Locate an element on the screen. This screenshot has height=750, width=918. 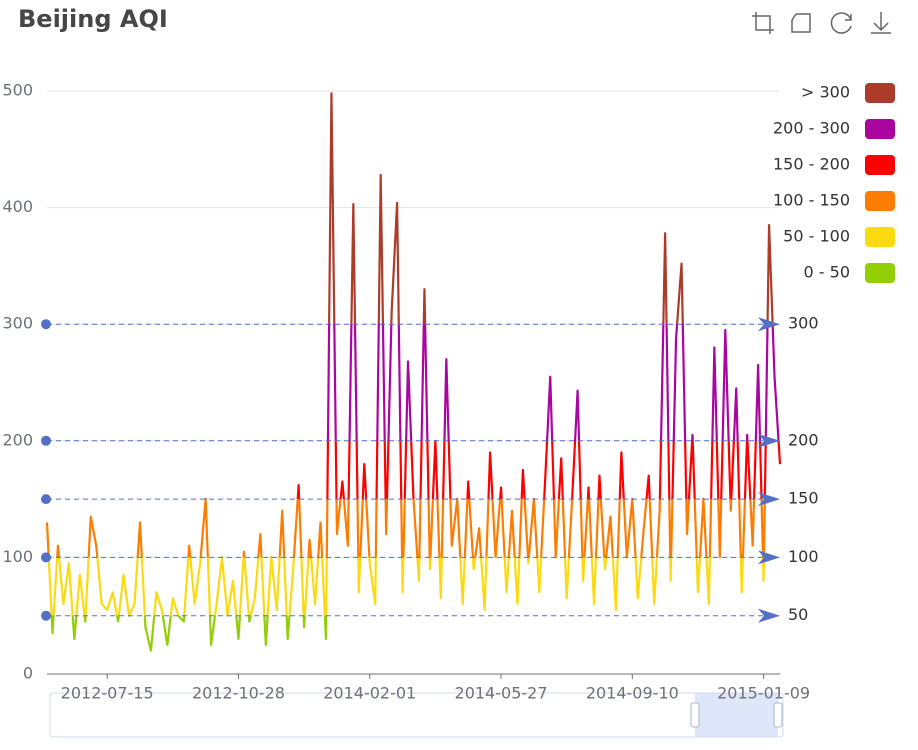
x-tick-label: 2014-05-27 is located at coordinates (501, 693).